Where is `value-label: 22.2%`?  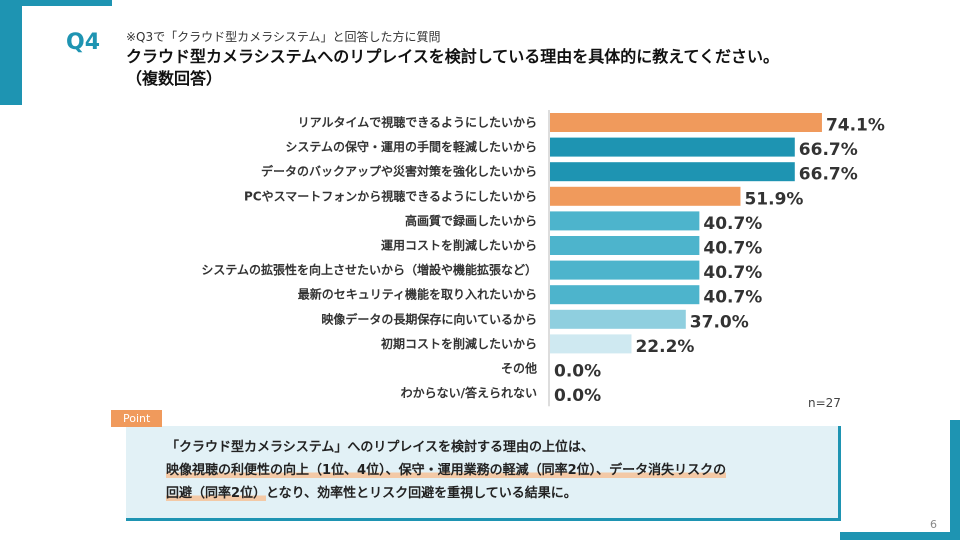 value-label: 22.2% is located at coordinates (664, 347).